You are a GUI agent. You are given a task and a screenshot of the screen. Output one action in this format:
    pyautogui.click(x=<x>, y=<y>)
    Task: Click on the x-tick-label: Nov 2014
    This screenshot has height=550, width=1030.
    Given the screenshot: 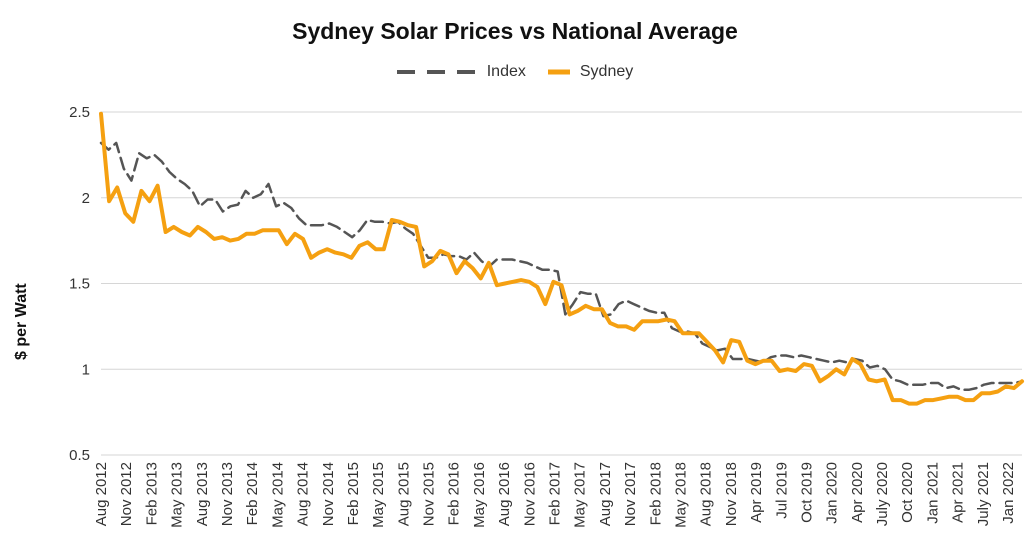 What is the action you would take?
    pyautogui.click(x=328, y=494)
    